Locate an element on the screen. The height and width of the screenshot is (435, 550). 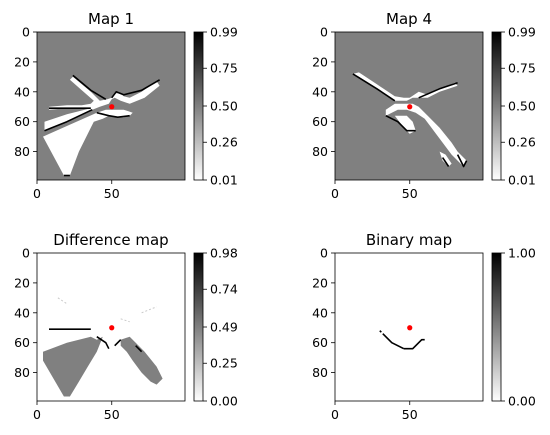
colorbar-tick-label: 1.00 is located at coordinates (522, 253).